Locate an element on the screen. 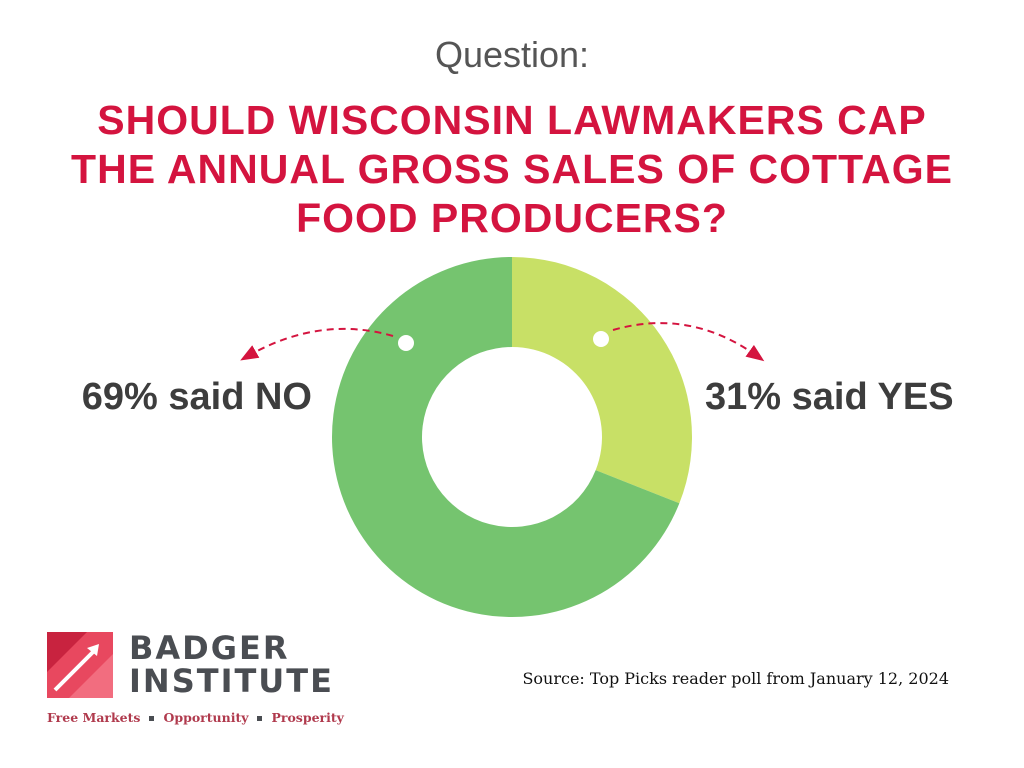 This screenshot has width=1024, height=768. logo-line-1: BADGER is located at coordinates (209, 648).